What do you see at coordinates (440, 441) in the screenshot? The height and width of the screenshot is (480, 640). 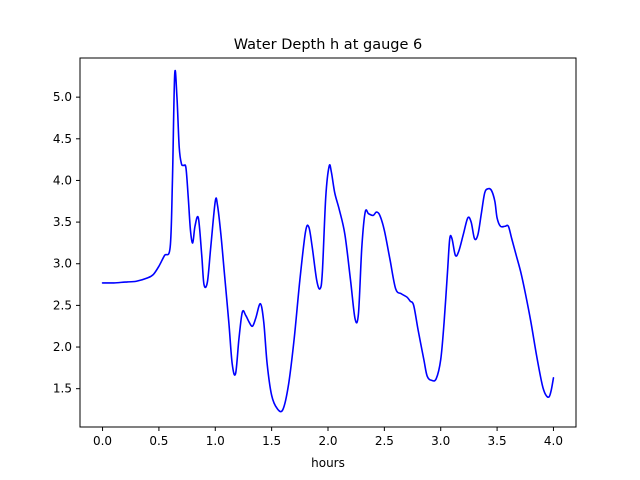 I see `x-tick-label: 3.0` at bounding box center [440, 441].